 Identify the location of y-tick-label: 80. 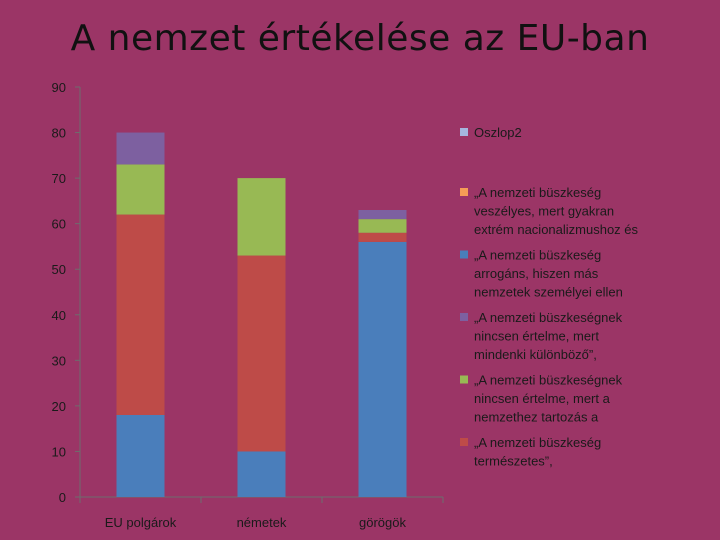
(59, 133).